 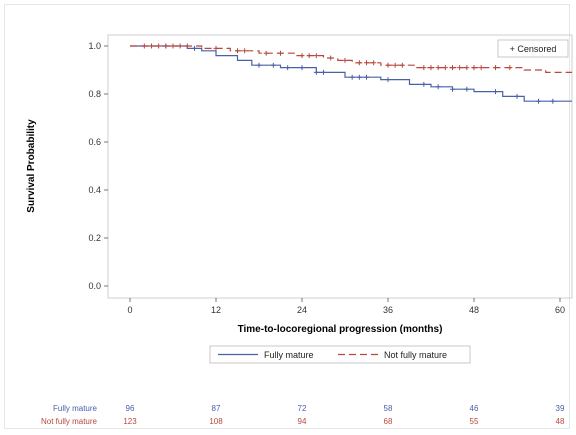 I want to click on at-risk-count-fully-mature: 72, so click(x=302, y=408).